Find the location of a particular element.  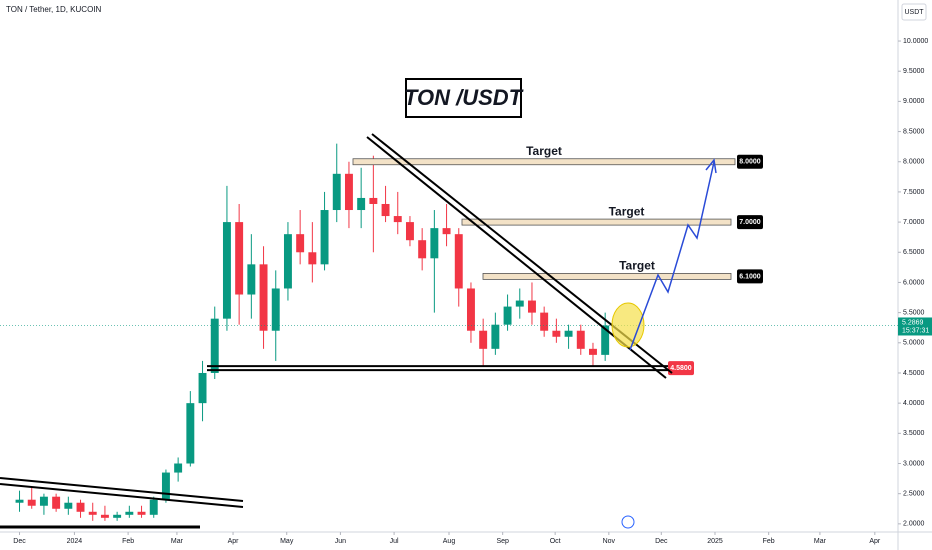

currency: USDT is located at coordinates (914, 12).